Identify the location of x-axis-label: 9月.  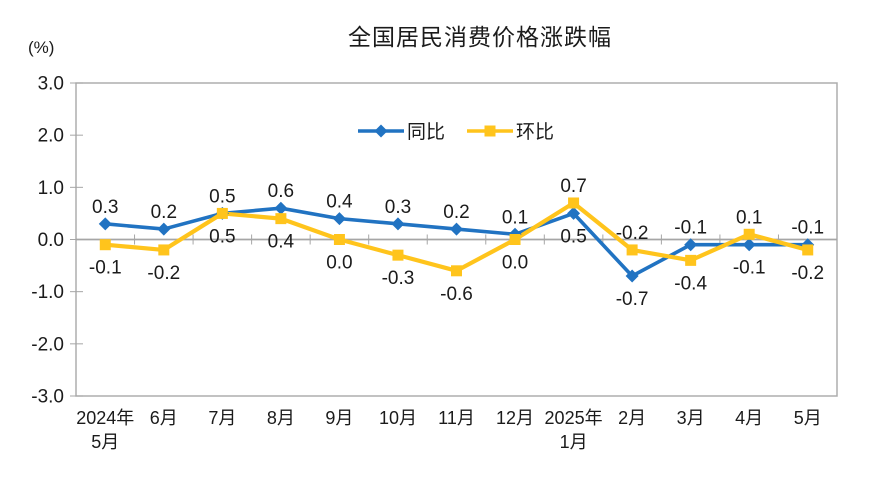
(339, 418).